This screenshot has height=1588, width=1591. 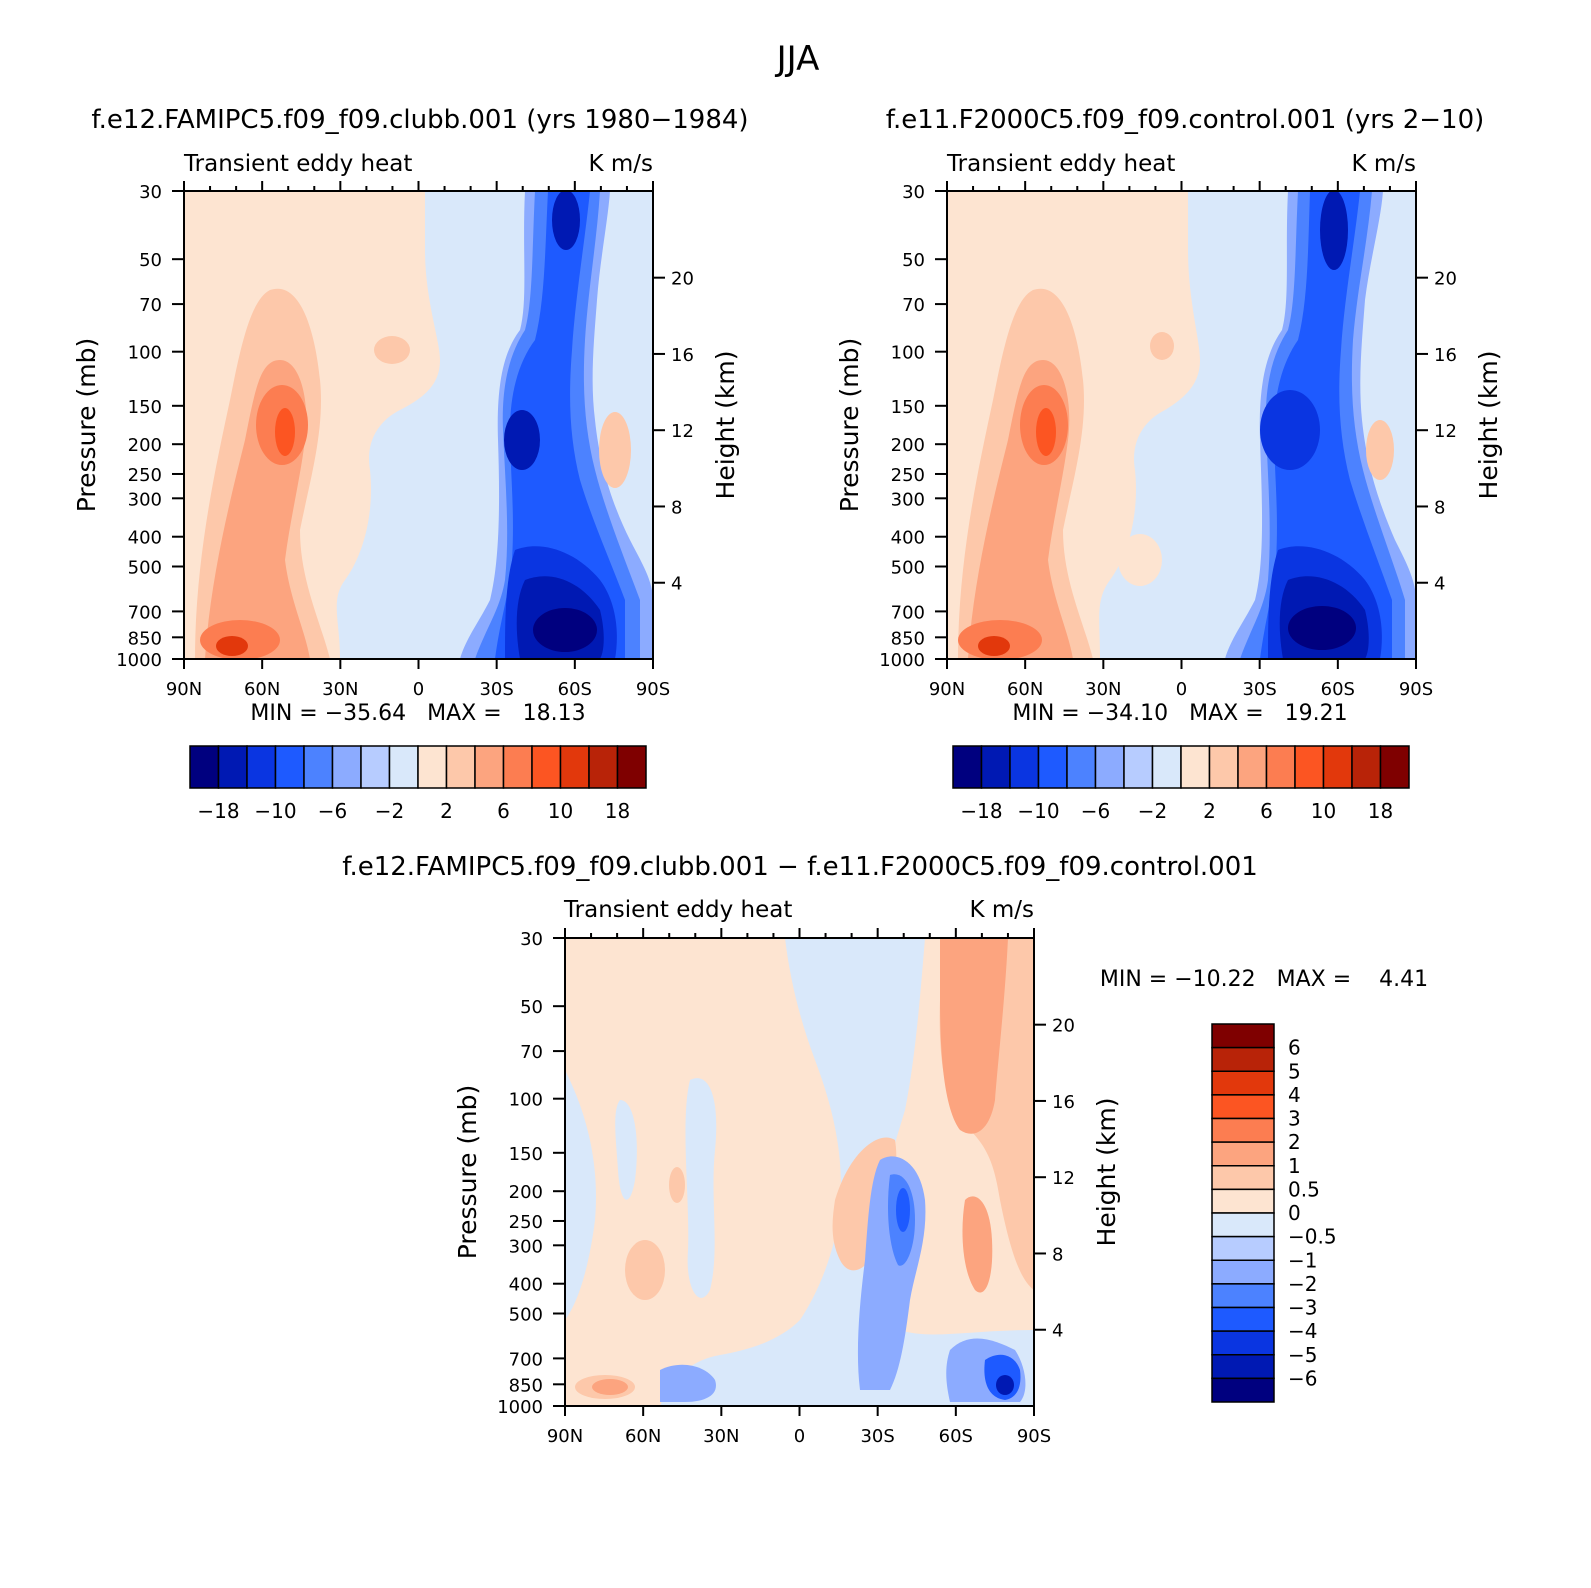 What do you see at coordinates (682, 355) in the screenshot?
I see `height-tick-label: 16` at bounding box center [682, 355].